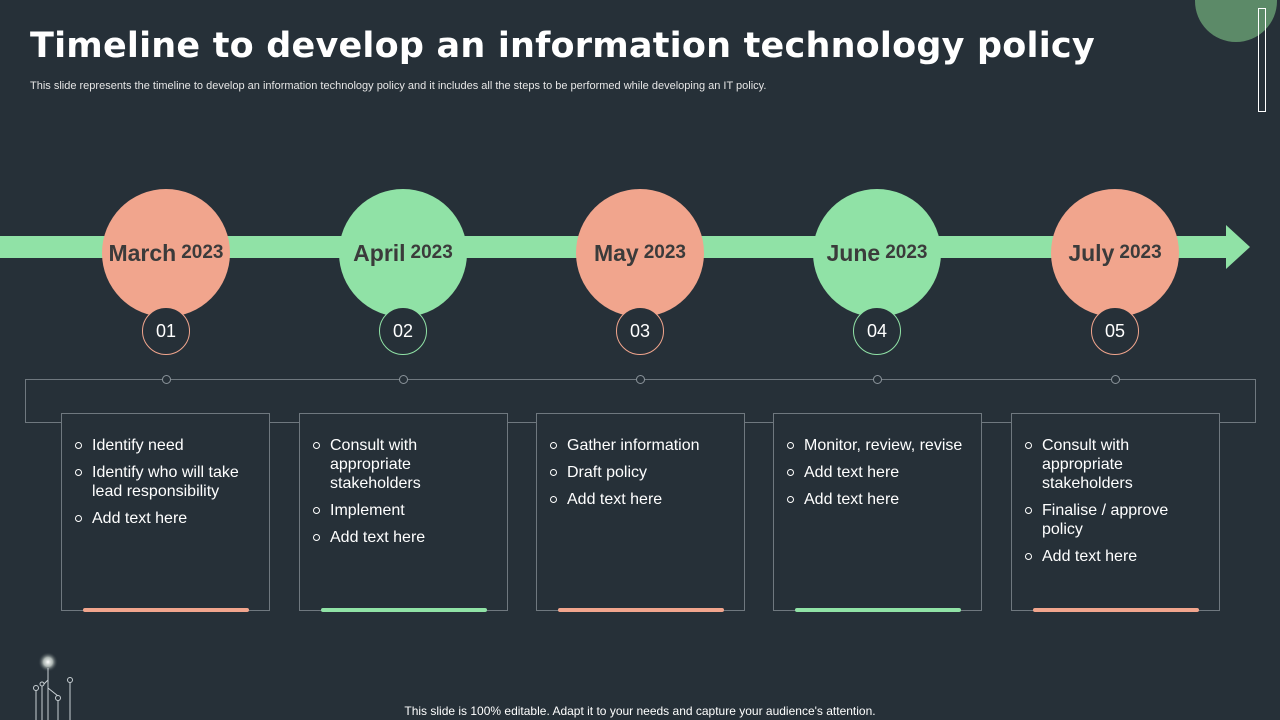  I want to click on month-name: March, so click(142, 252).